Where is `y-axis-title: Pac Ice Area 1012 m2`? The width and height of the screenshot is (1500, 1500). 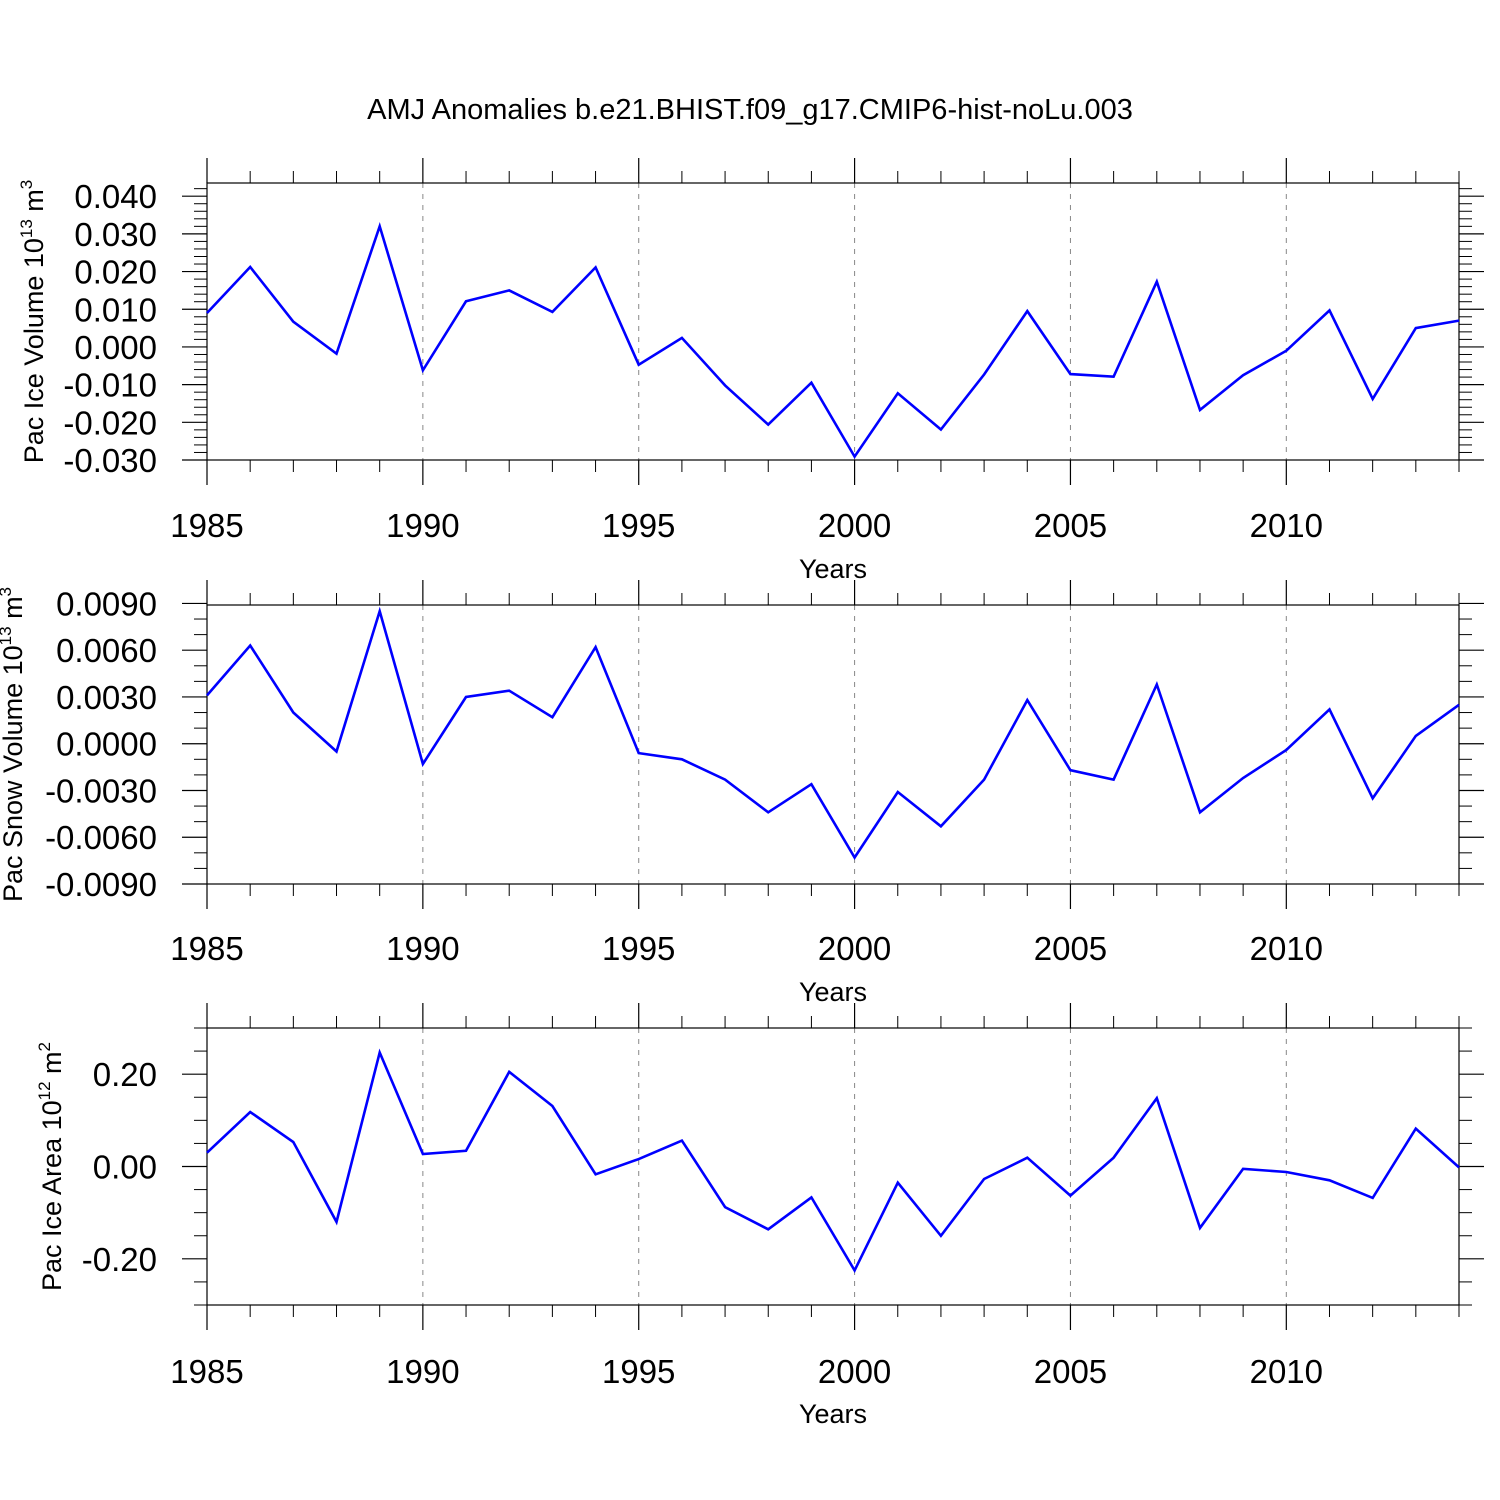
y-axis-title: Pac Ice Area 1012 m2 is located at coordinates (51, 1166).